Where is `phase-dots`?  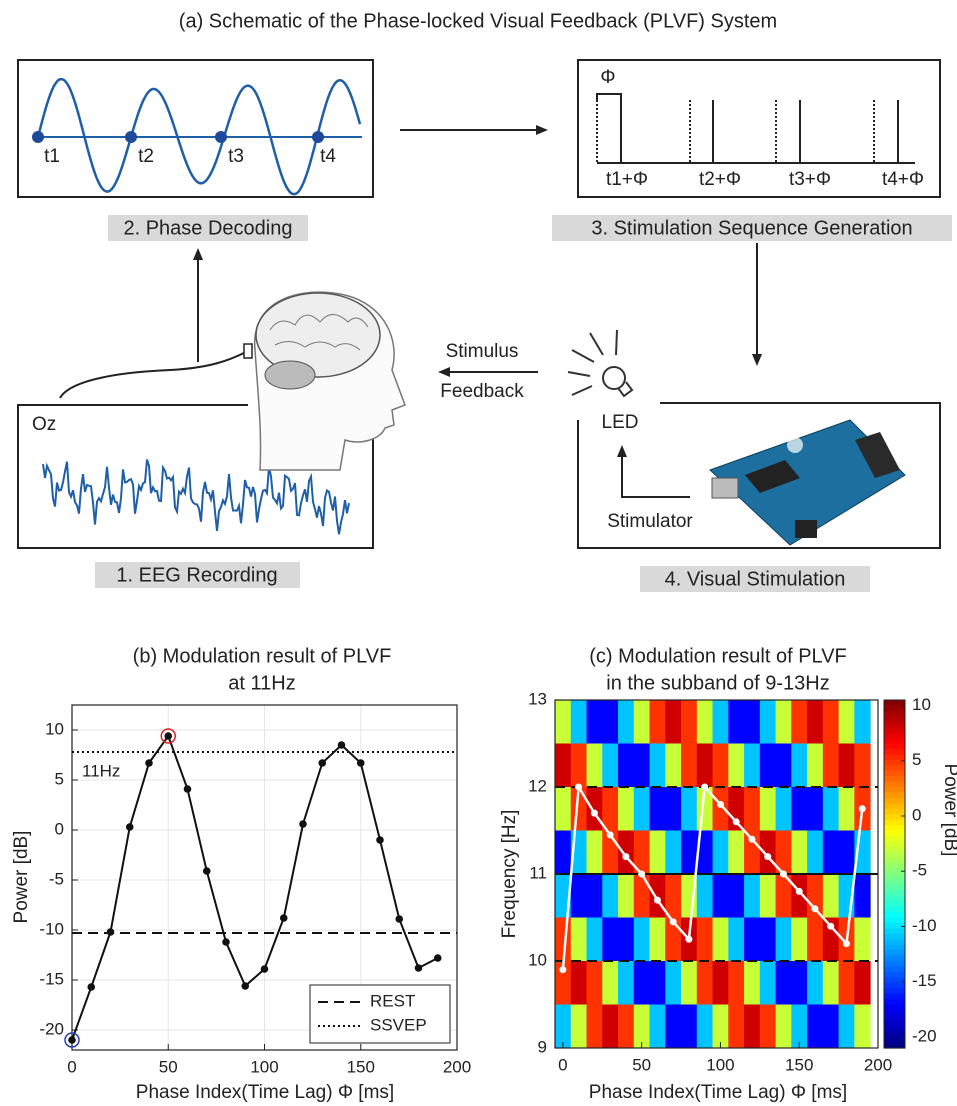 phase-dots is located at coordinates (178, 137).